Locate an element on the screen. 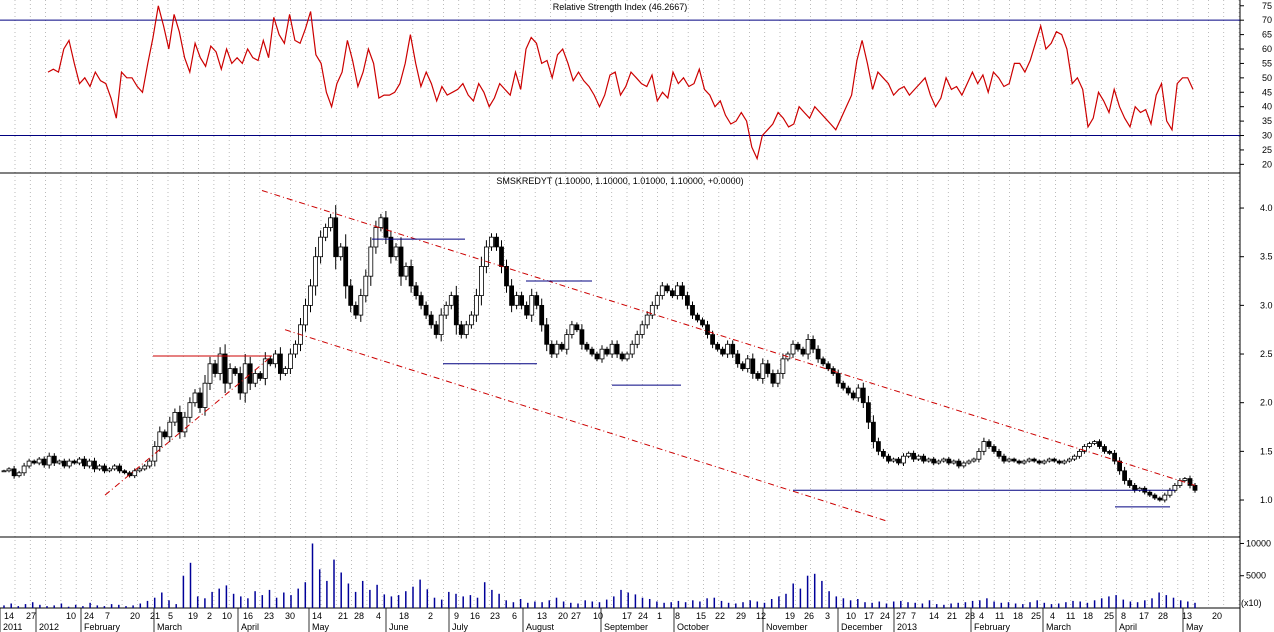  x-month-label: 2012 is located at coordinates (49, 627).